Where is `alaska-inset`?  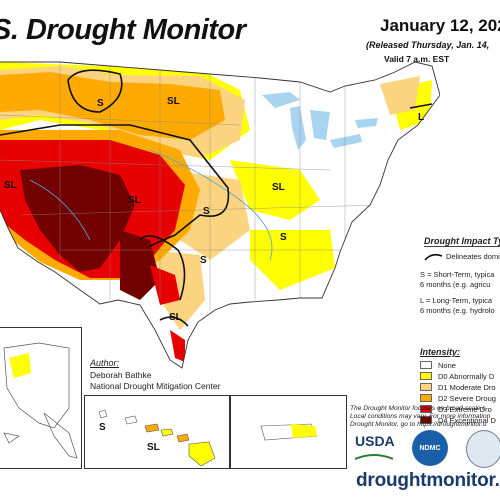
alaska-inset is located at coordinates (41, 398).